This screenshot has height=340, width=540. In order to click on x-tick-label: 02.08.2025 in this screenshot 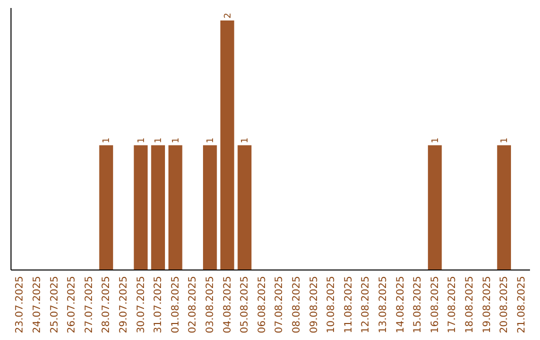, I will do `click(193, 305)`.